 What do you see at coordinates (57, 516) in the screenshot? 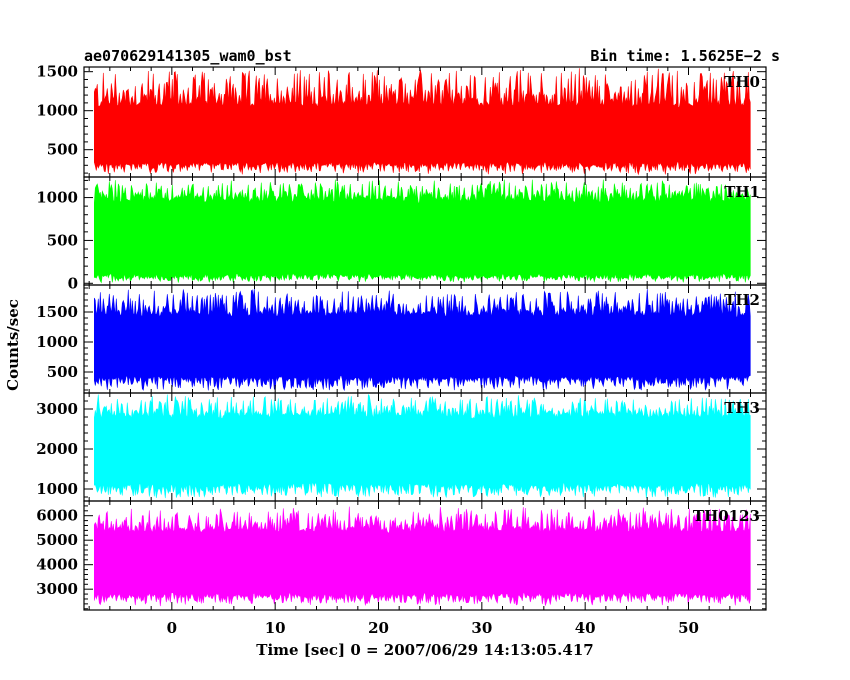
I see `y-tick-label: 6000` at bounding box center [57, 516].